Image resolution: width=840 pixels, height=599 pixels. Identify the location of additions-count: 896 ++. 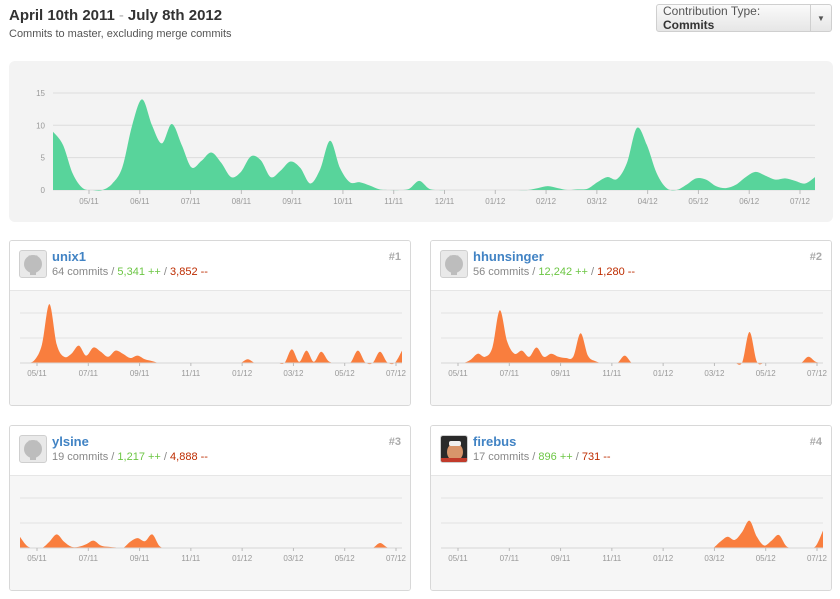
(555, 457).